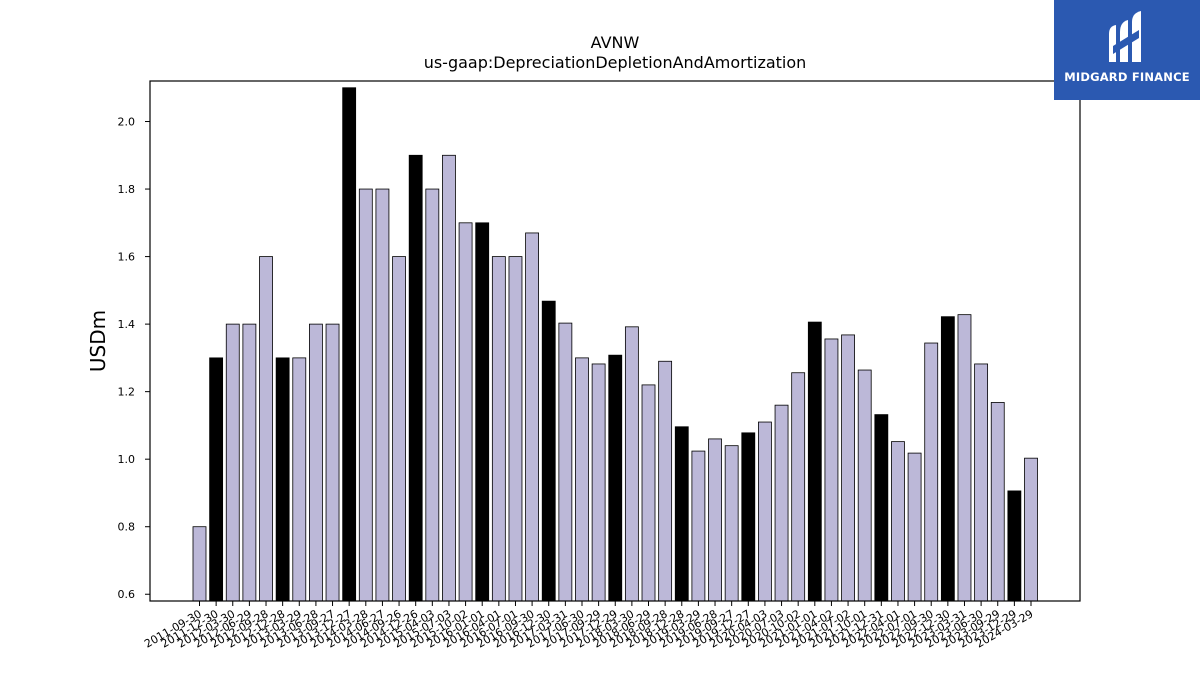 This screenshot has height=675, width=1200. Describe the element at coordinates (127, 257) in the screenshot. I see `y-tick-label: 1.6` at that location.